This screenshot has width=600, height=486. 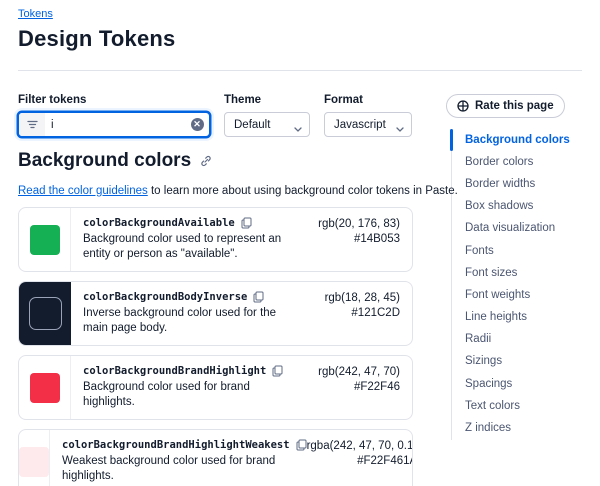 What do you see at coordinates (498, 294) in the screenshot?
I see `toc-item-font-weights: Font weights` at bounding box center [498, 294].